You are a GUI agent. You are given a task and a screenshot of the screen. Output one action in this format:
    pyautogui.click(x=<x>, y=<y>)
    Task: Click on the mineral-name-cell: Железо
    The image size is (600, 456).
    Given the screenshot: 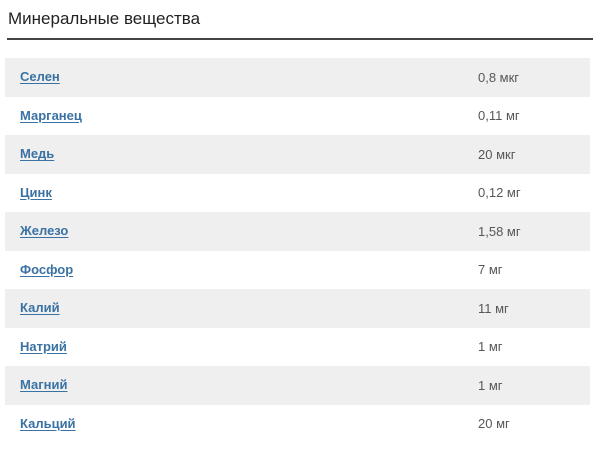 What is the action you would take?
    pyautogui.click(x=241, y=231)
    